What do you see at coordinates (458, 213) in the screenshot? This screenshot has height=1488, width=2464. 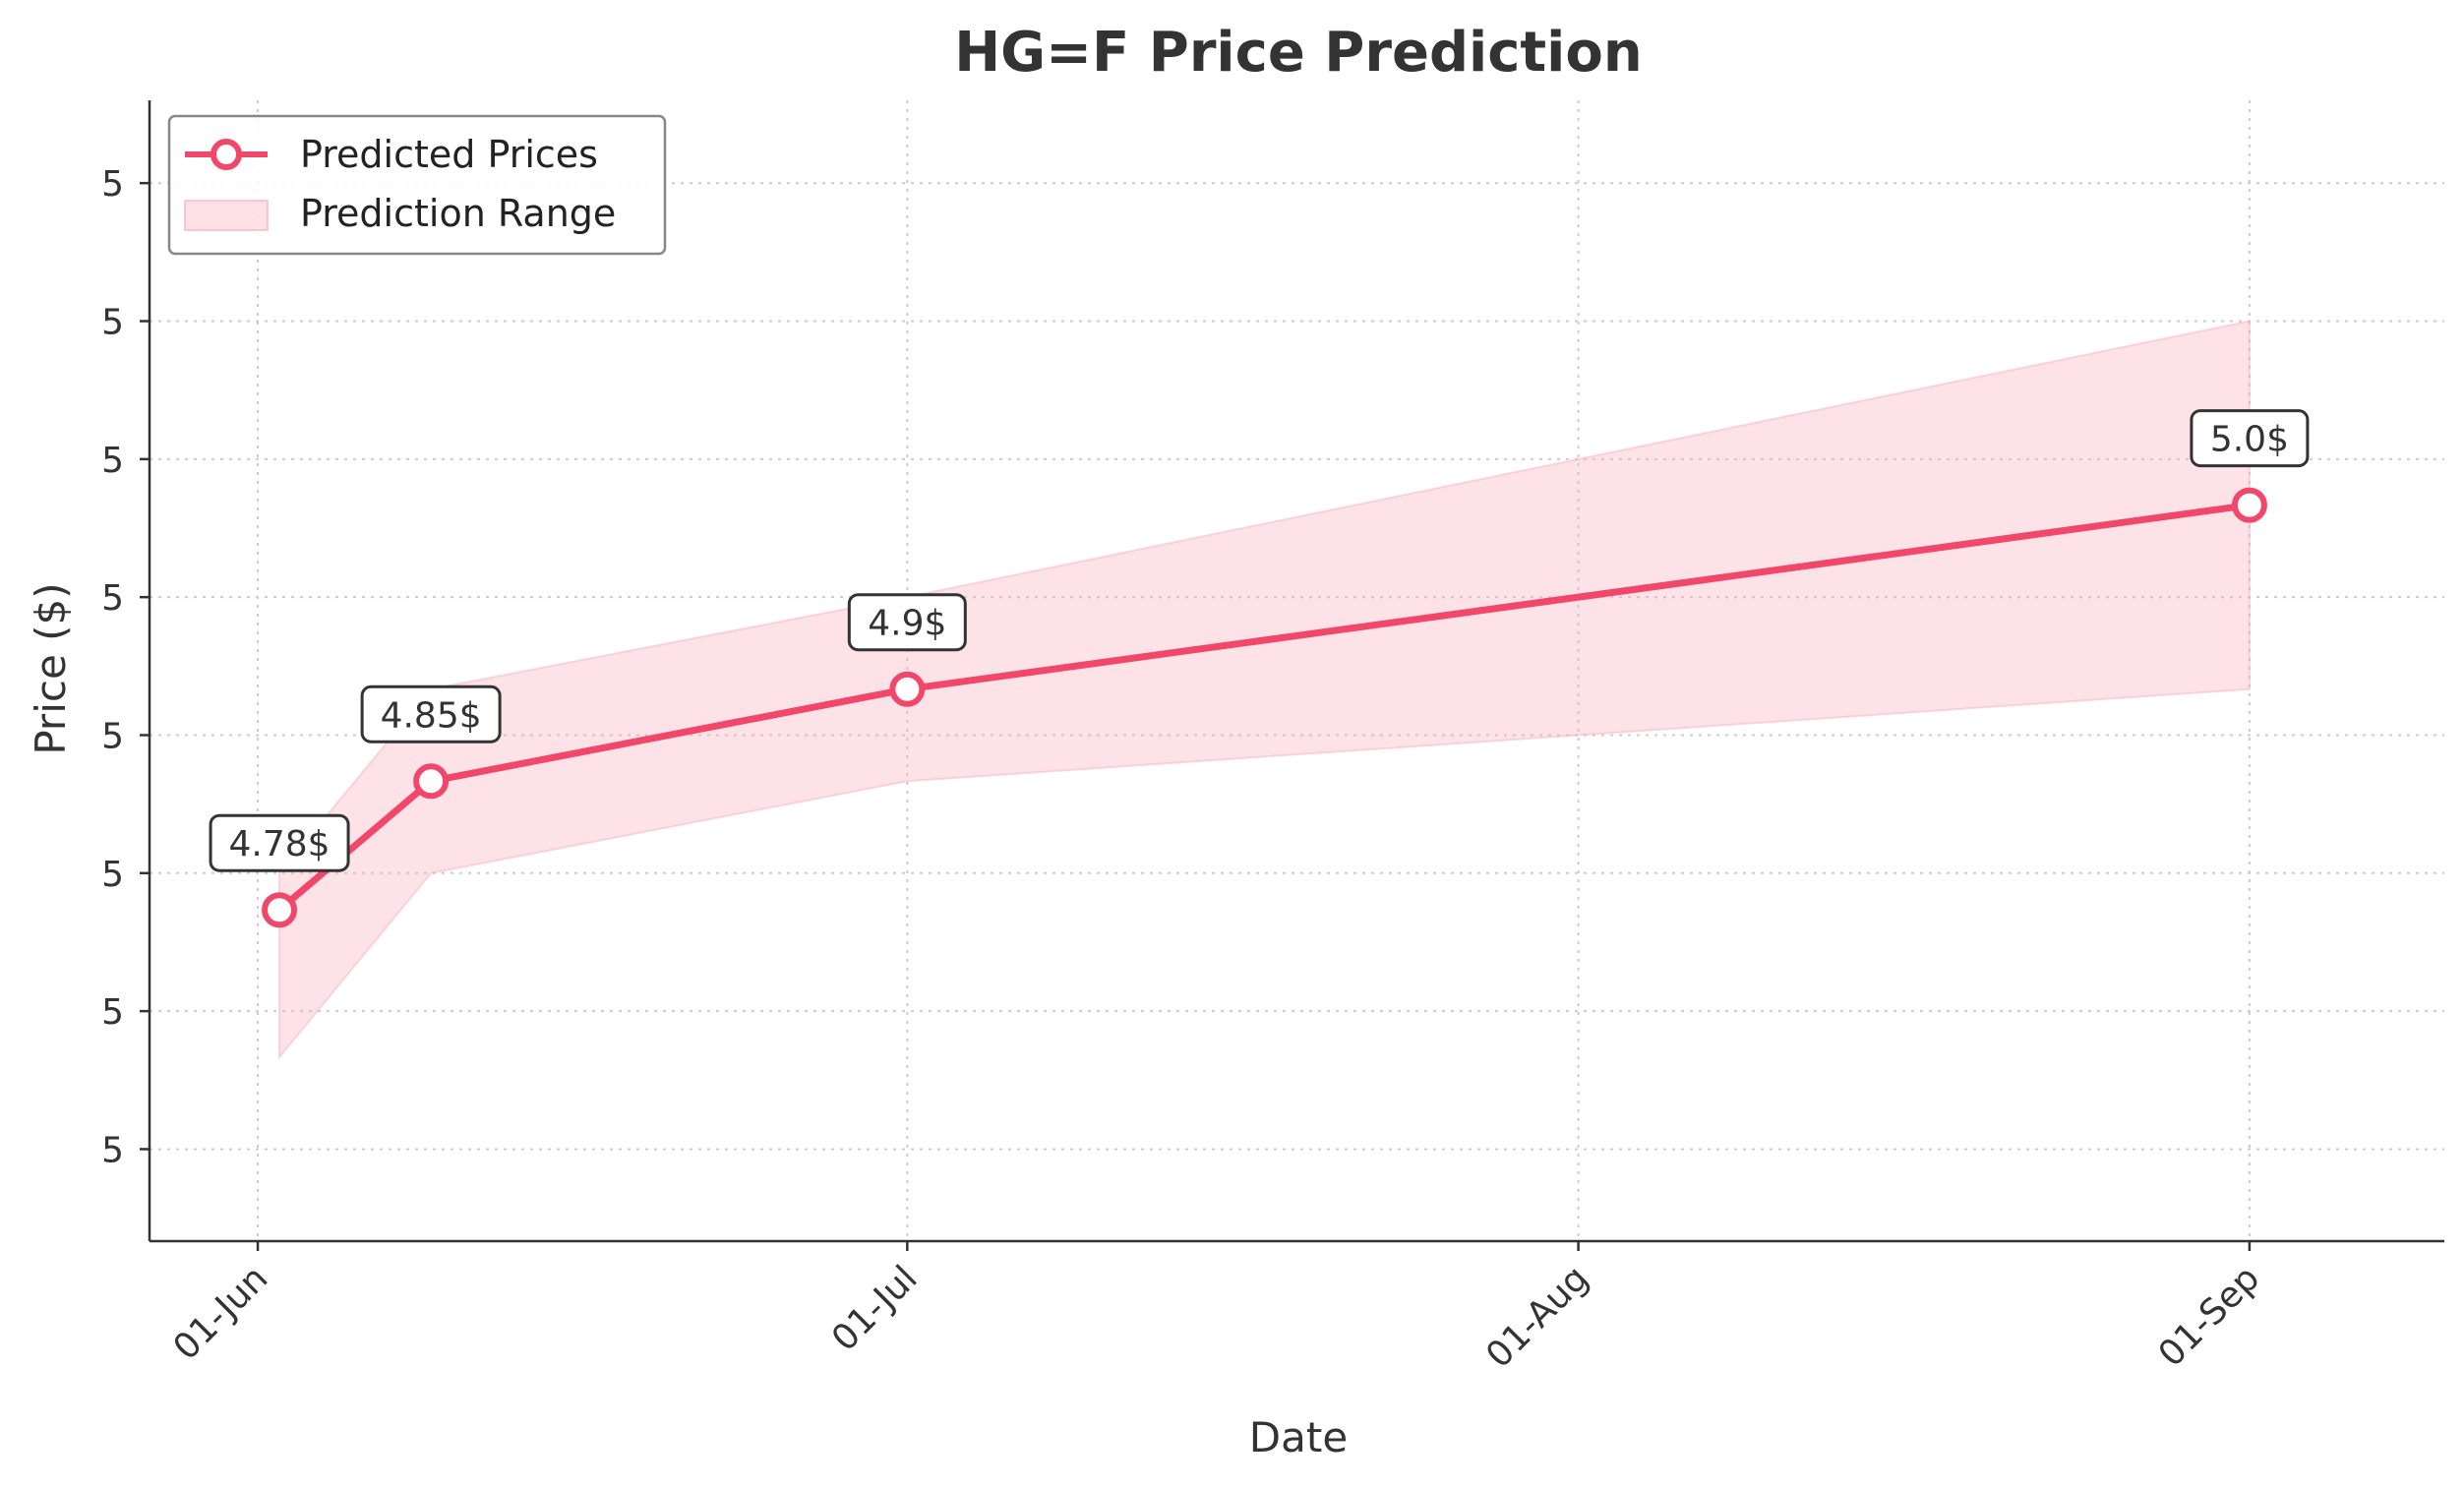 I see `legend-label-prediction-range: Prediction Range` at bounding box center [458, 213].